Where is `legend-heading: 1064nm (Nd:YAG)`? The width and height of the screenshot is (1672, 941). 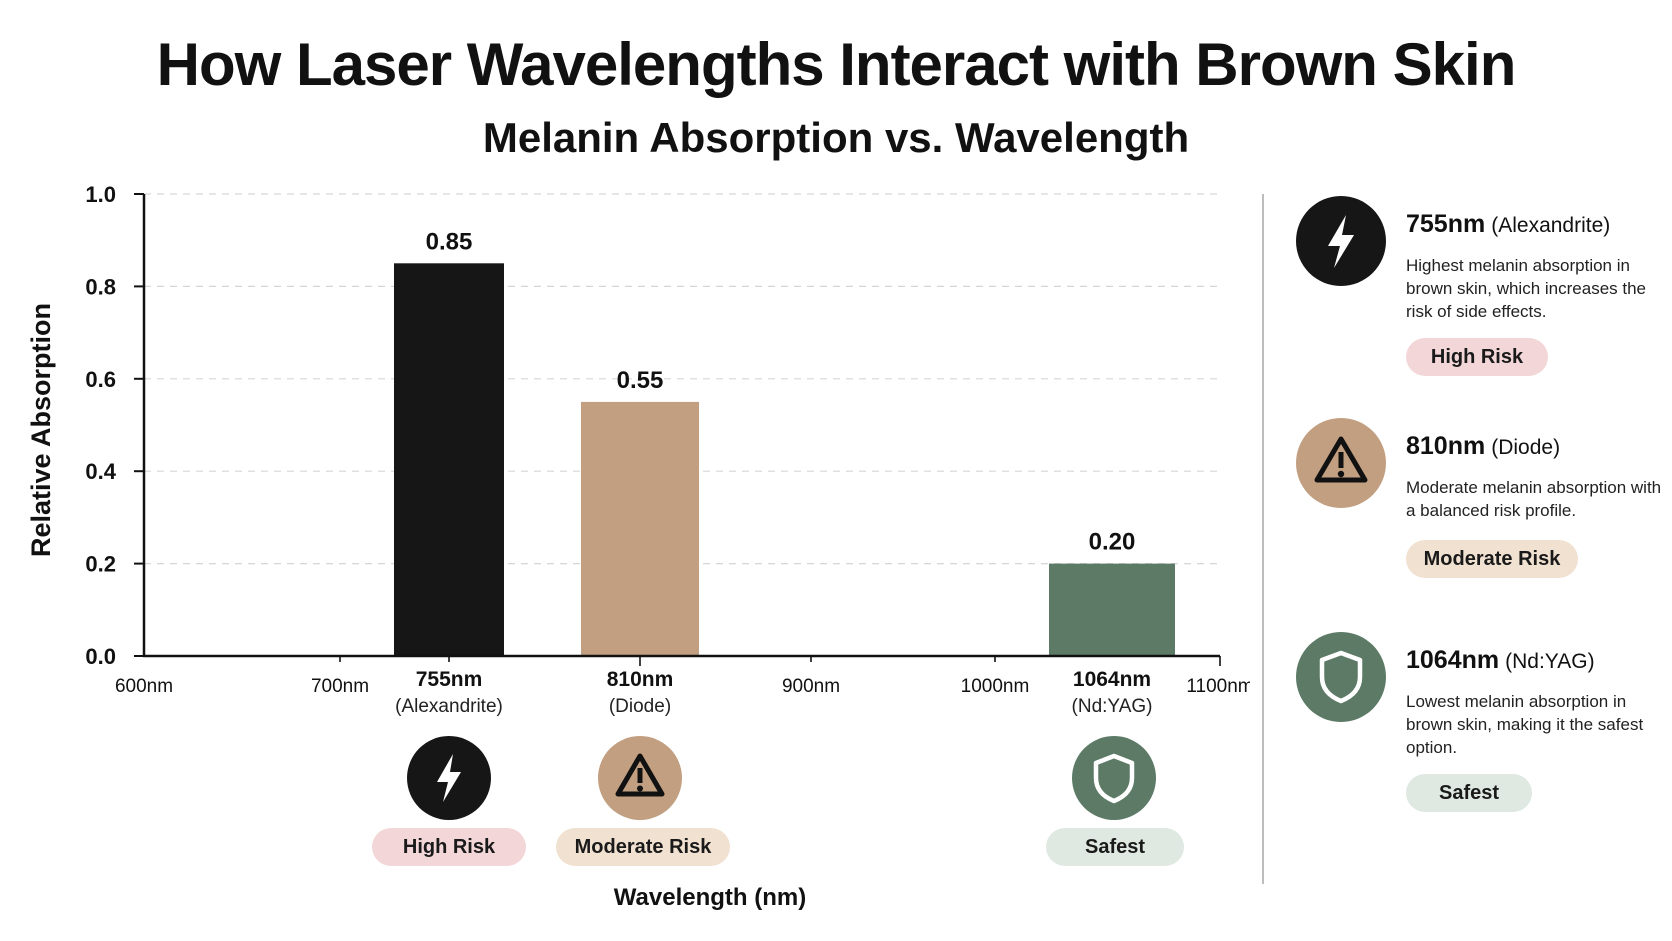 legend-heading: 1064nm (Nd:YAG) is located at coordinates (1500, 660).